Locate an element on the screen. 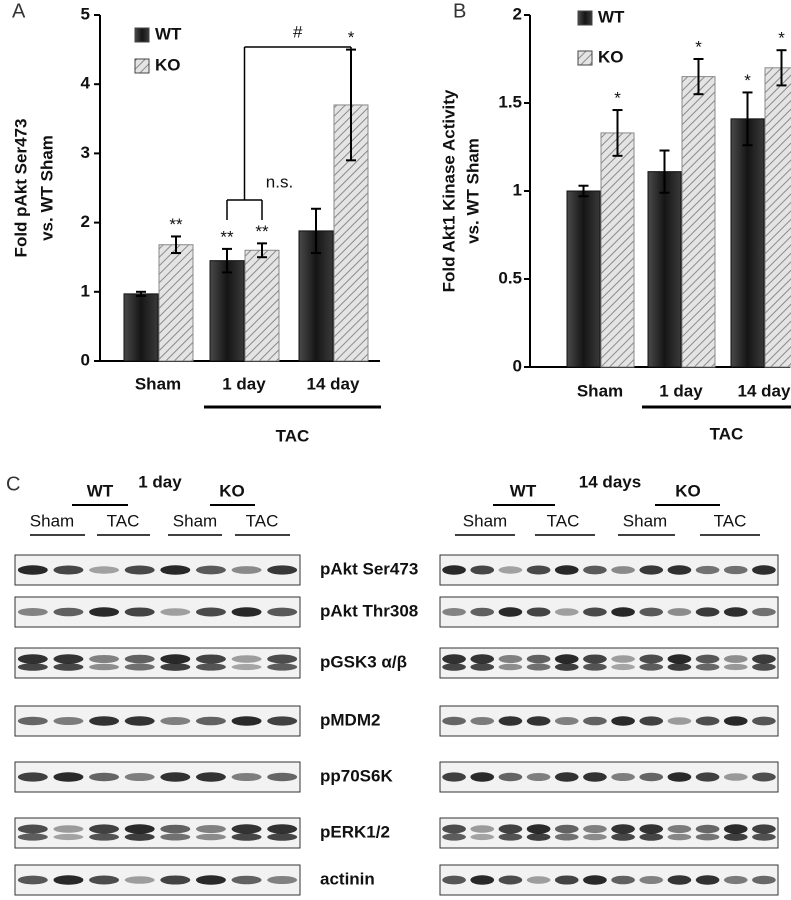 Image resolution: width=791 pixels, height=900 pixels. y-axis-label: Fold pAkt Ser473 is located at coordinates (20, 188).